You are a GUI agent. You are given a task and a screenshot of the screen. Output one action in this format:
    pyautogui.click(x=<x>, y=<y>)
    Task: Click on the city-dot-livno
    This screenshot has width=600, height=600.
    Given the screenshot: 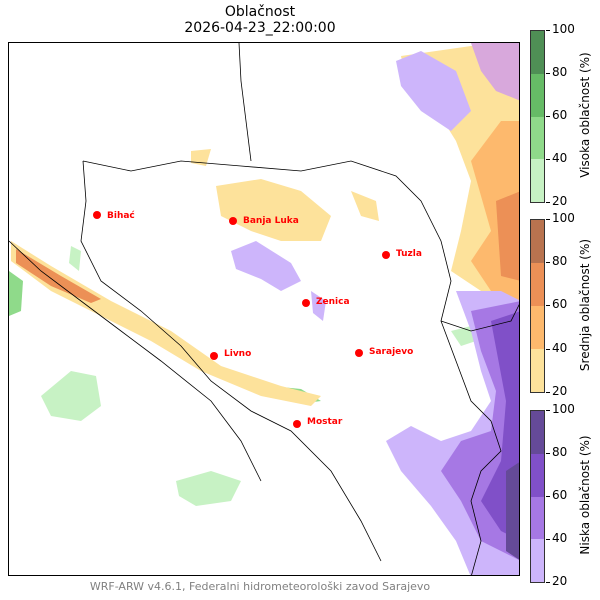 What is the action you would take?
    pyautogui.click(x=214, y=356)
    